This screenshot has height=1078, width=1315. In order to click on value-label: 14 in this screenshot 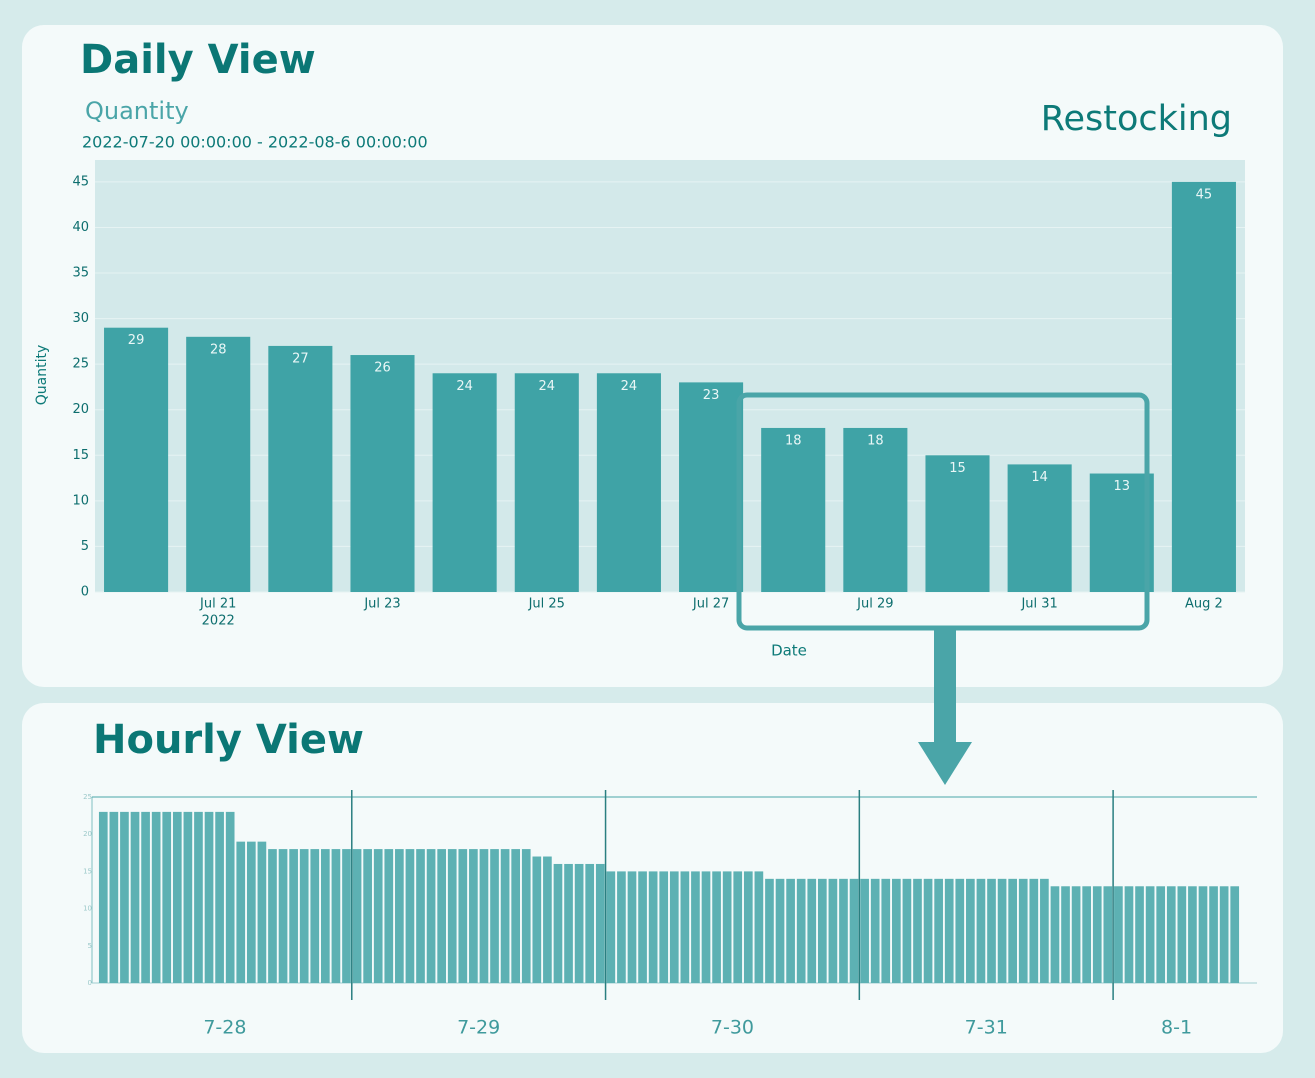, I will do `click(1039, 477)`.